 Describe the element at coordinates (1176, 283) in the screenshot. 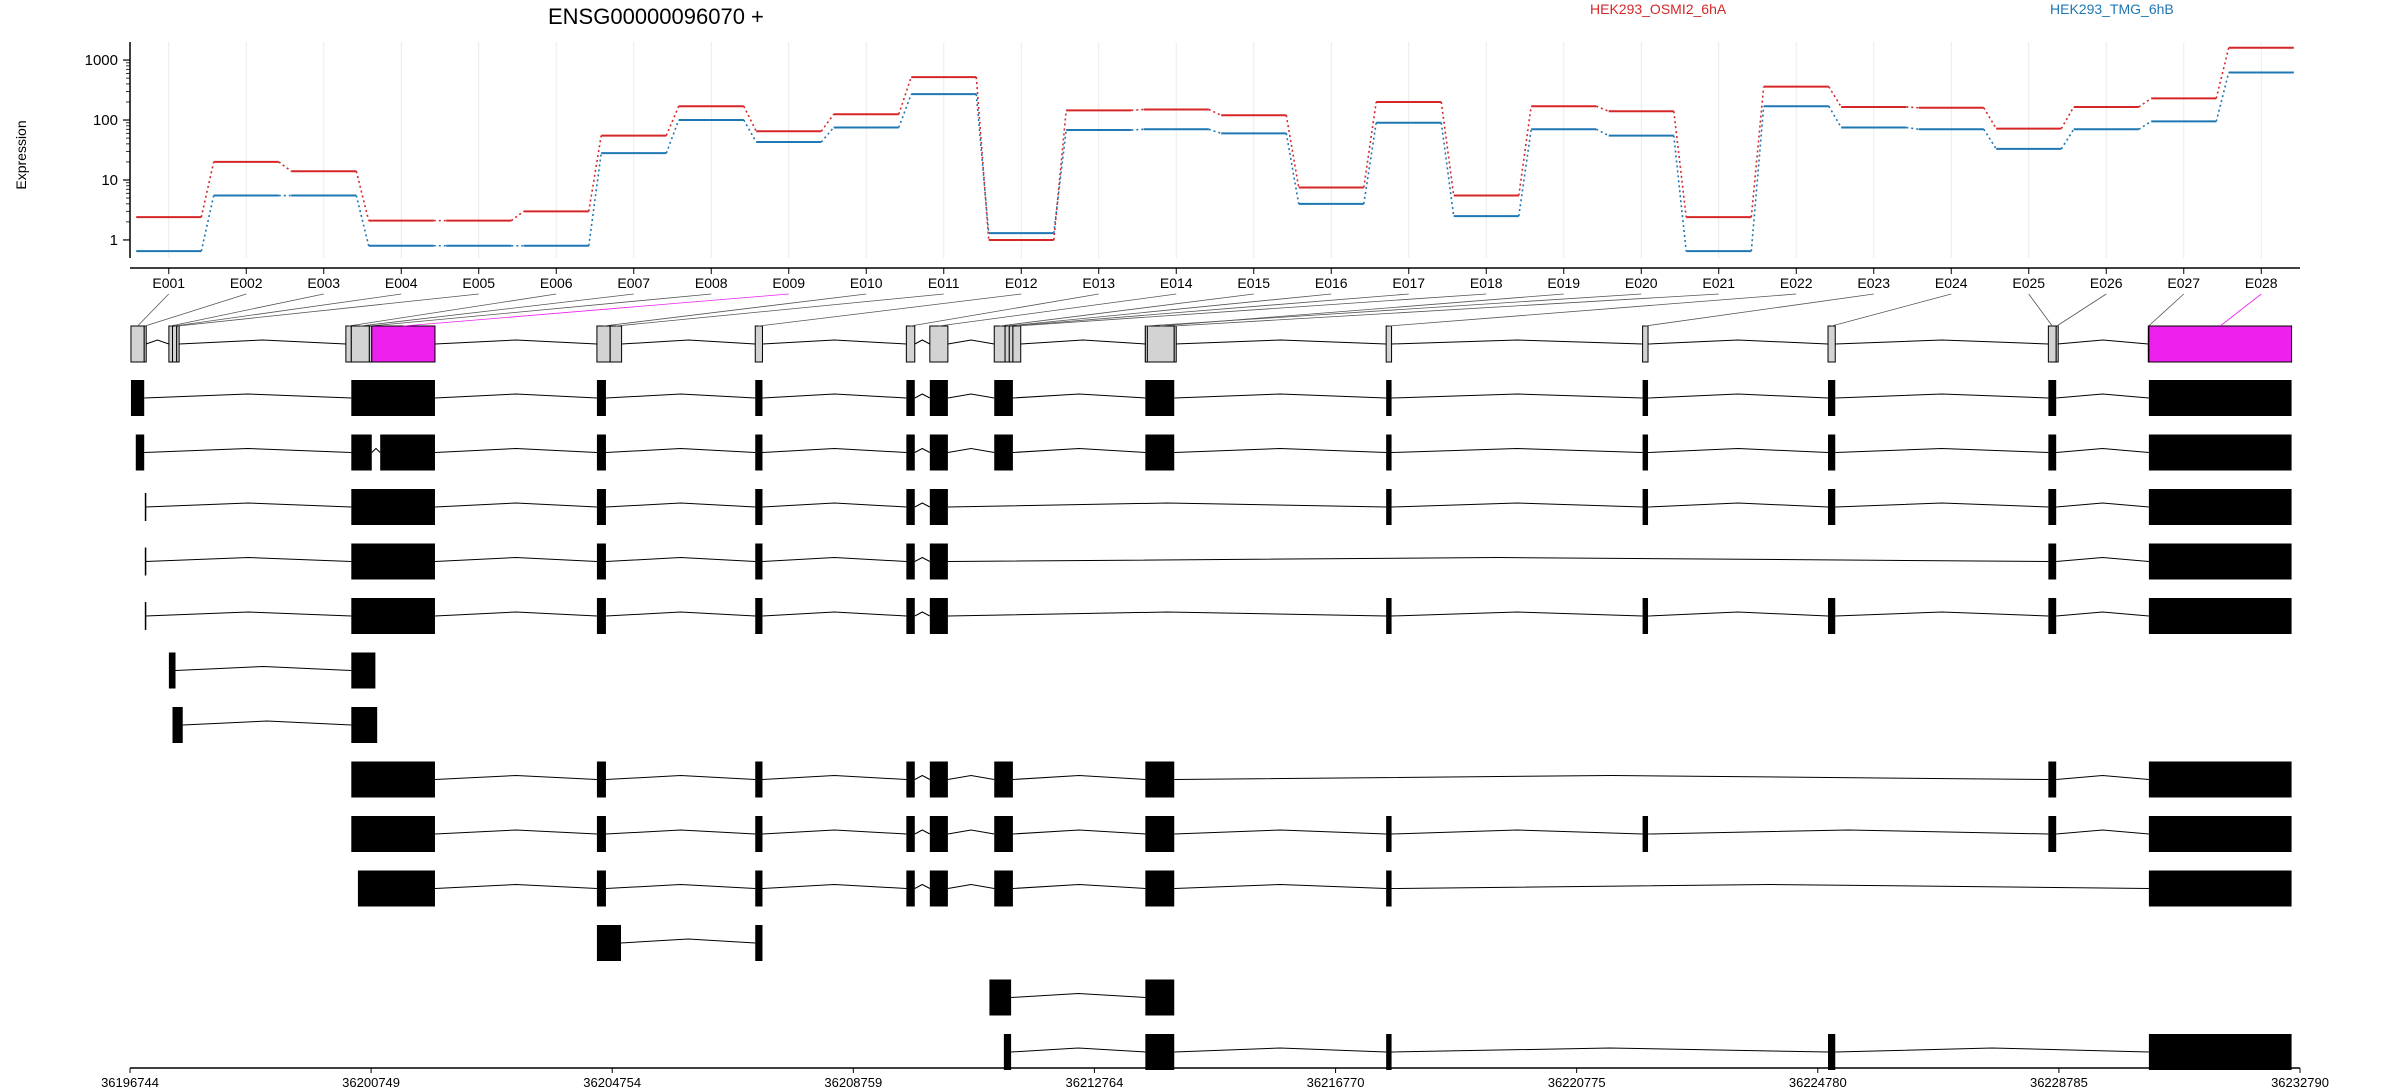

I see `x-tick-label: E014` at that location.